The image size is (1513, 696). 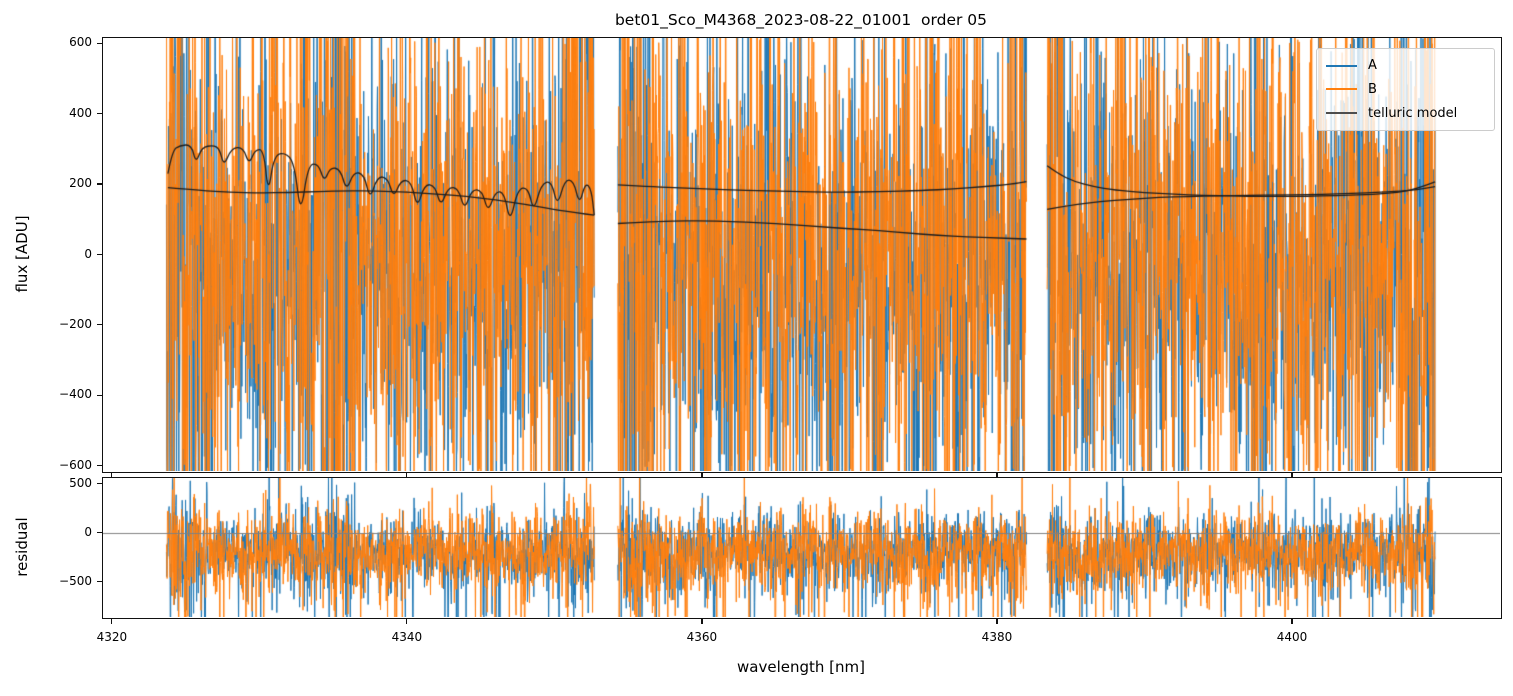 I want to click on y-tick-label: −600, so click(x=75, y=464).